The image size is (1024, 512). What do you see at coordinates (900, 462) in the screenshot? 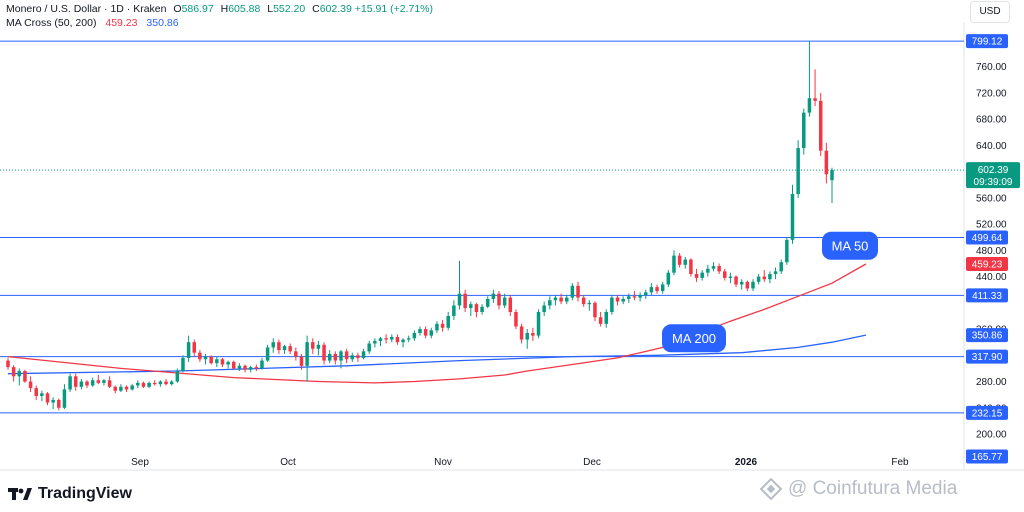
I see `x-tick-label: Feb` at bounding box center [900, 462].